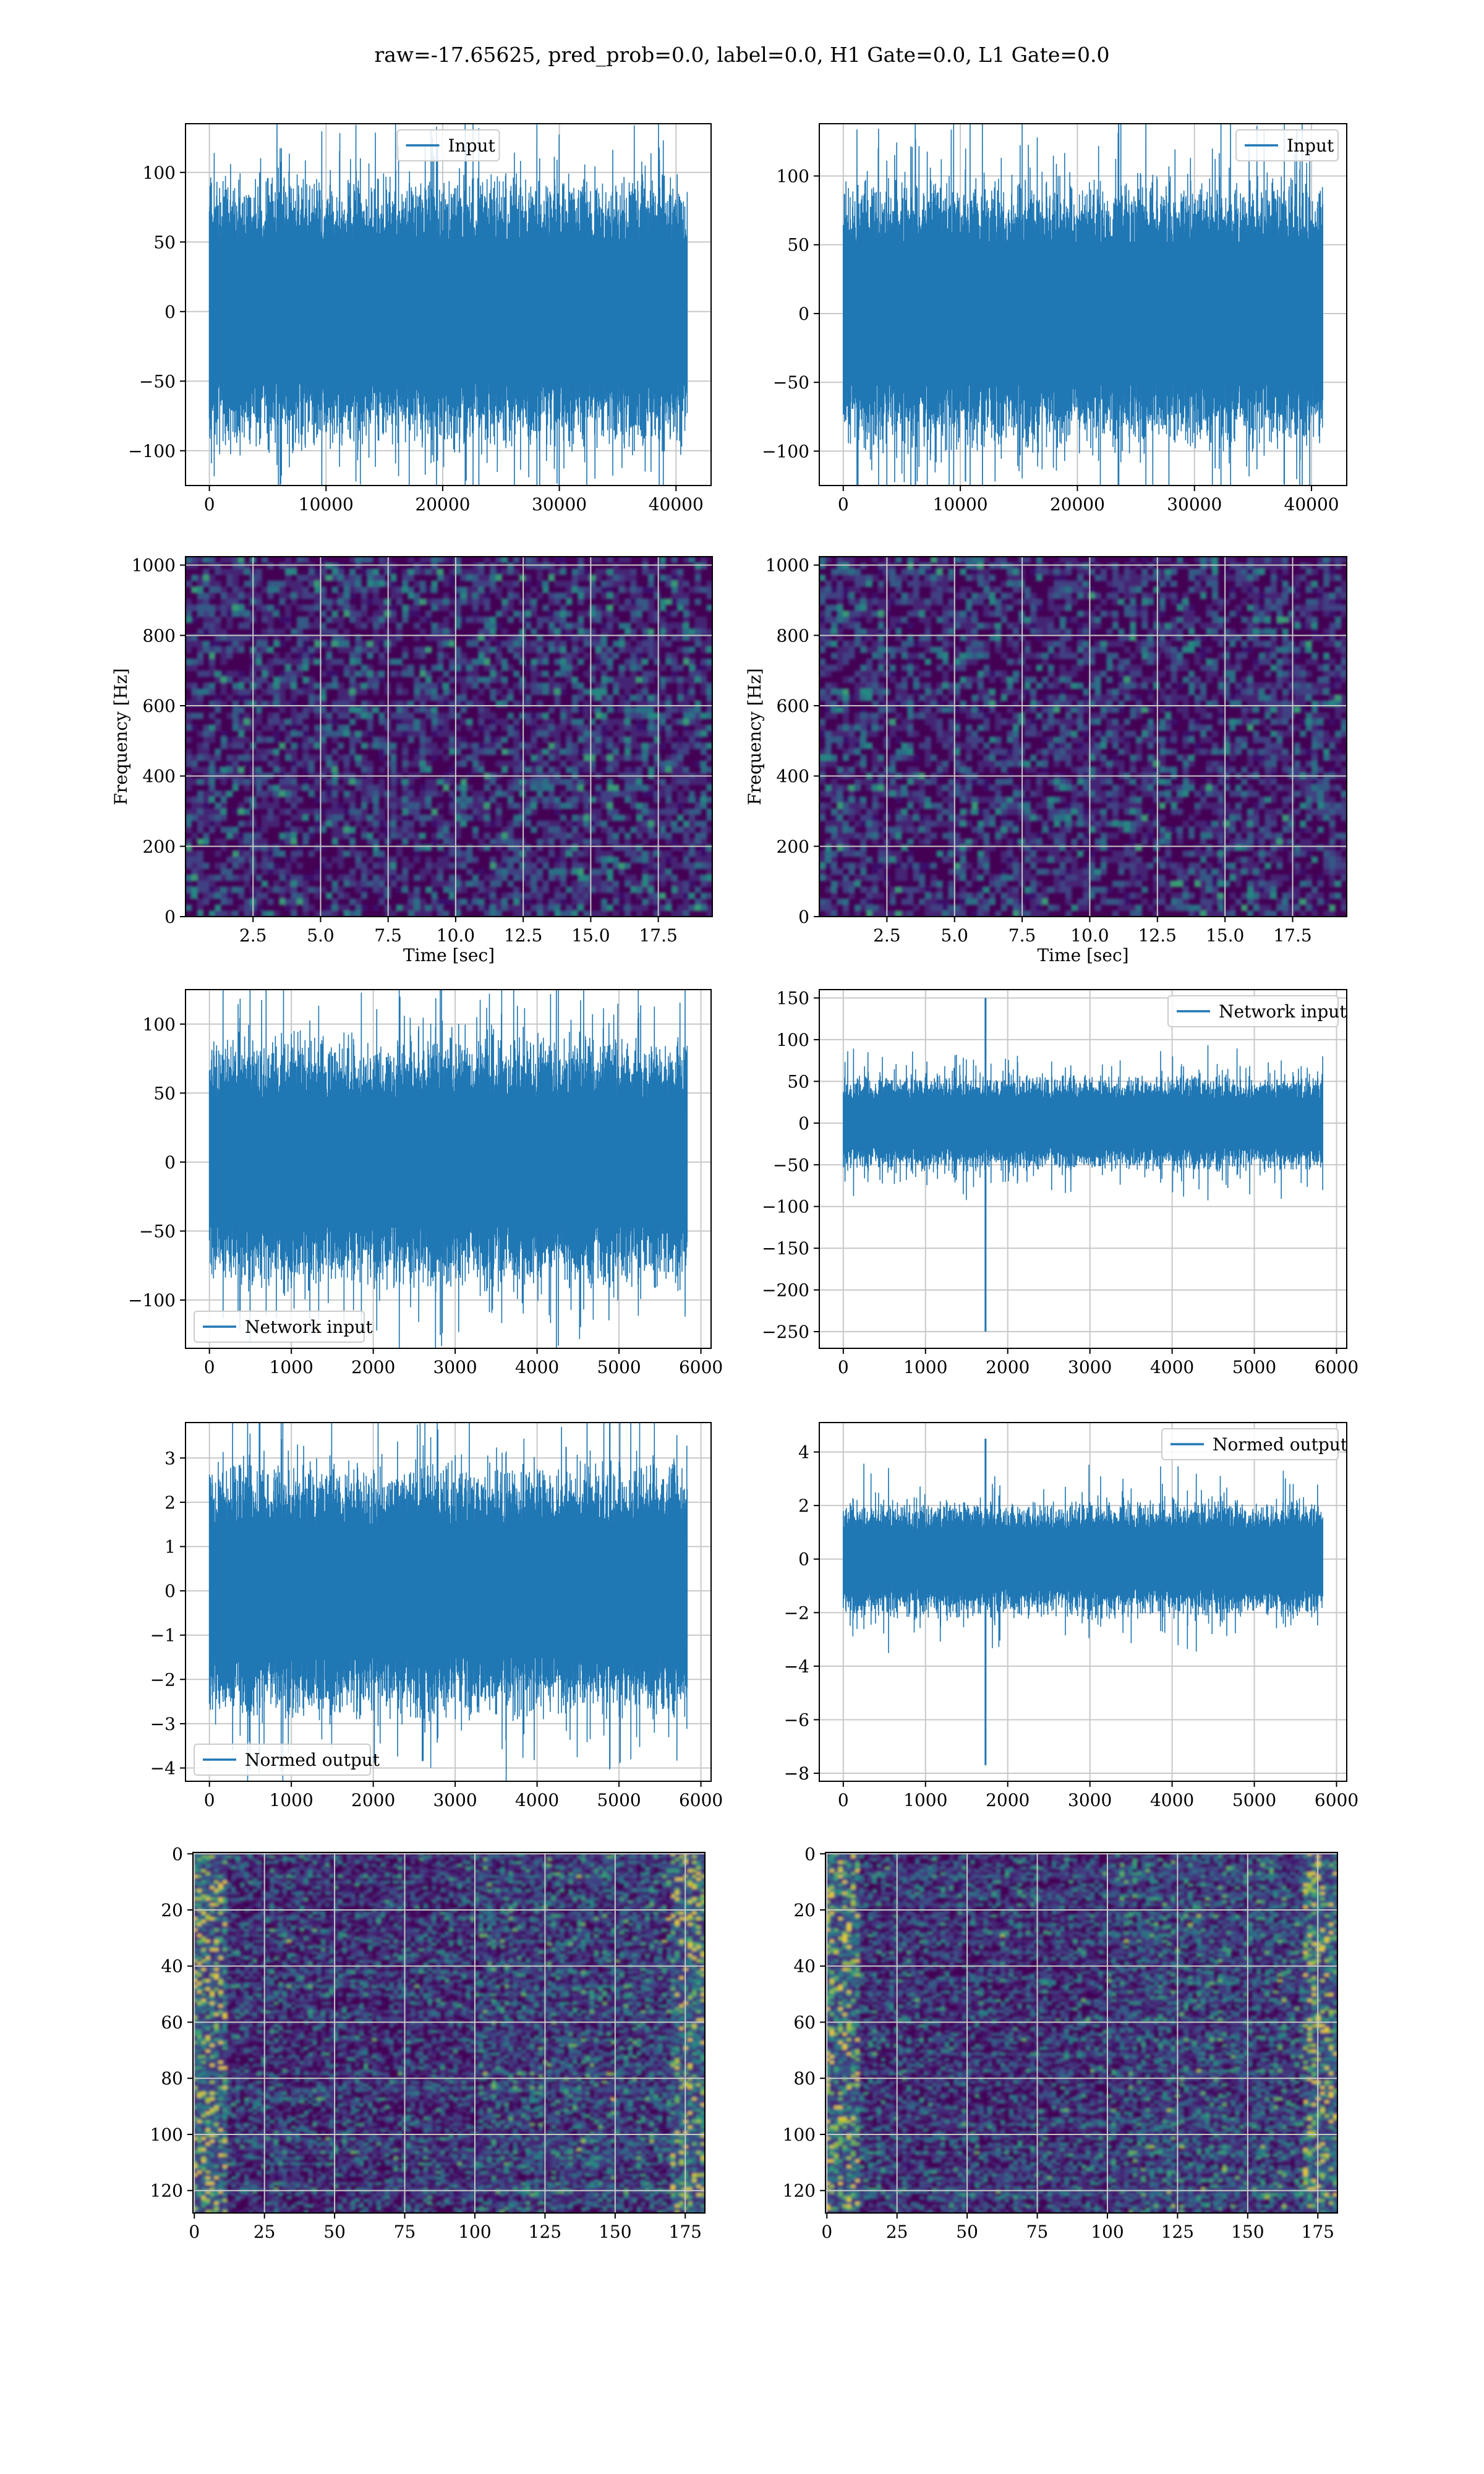 The width and height of the screenshot is (1484, 2474). Describe the element at coordinates (449, 955) in the screenshot. I see `x-axis-label: Time [sec]` at that location.